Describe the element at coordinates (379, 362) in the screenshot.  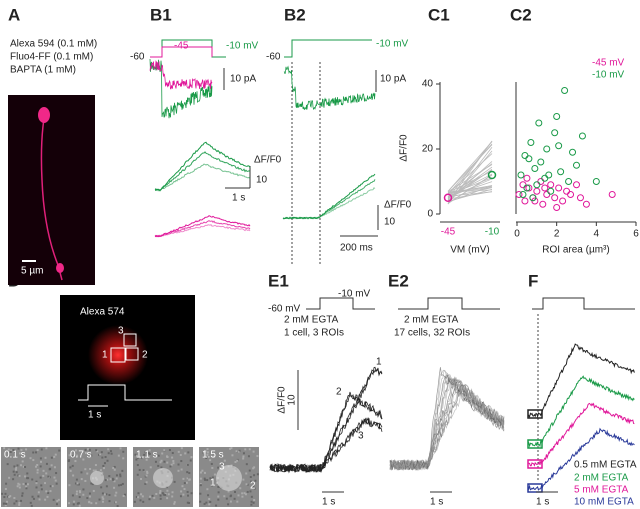
I see `trace-label: 1` at that location.